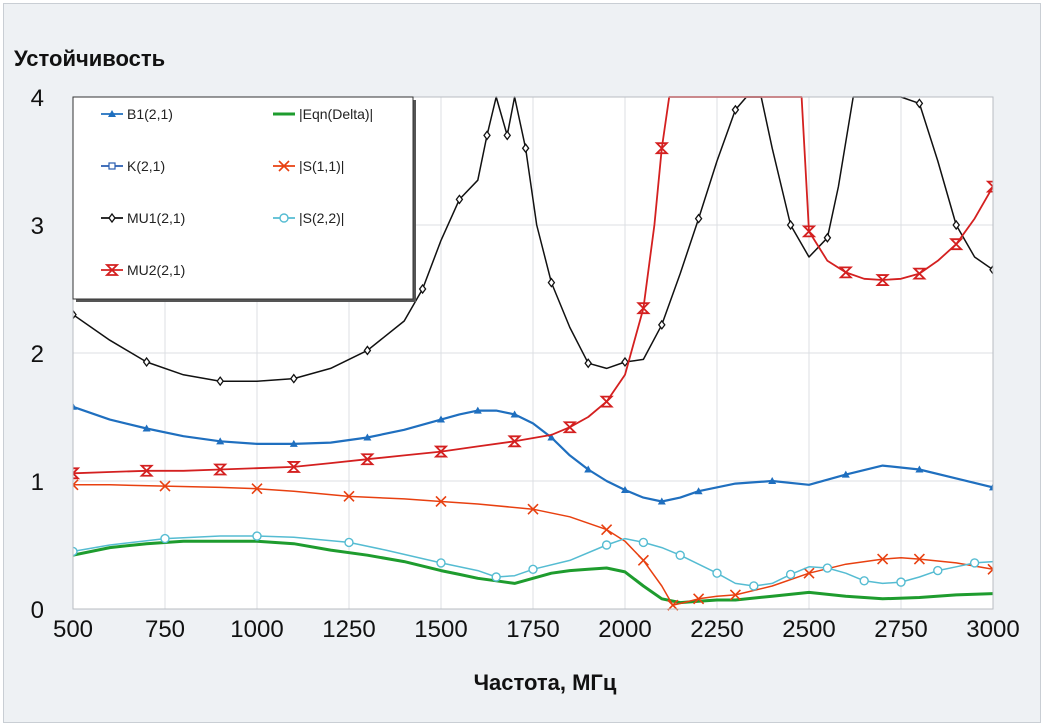  Describe the element at coordinates (336, 114) in the screenshot. I see `legend-label: |Eqn(Delta)|` at that location.